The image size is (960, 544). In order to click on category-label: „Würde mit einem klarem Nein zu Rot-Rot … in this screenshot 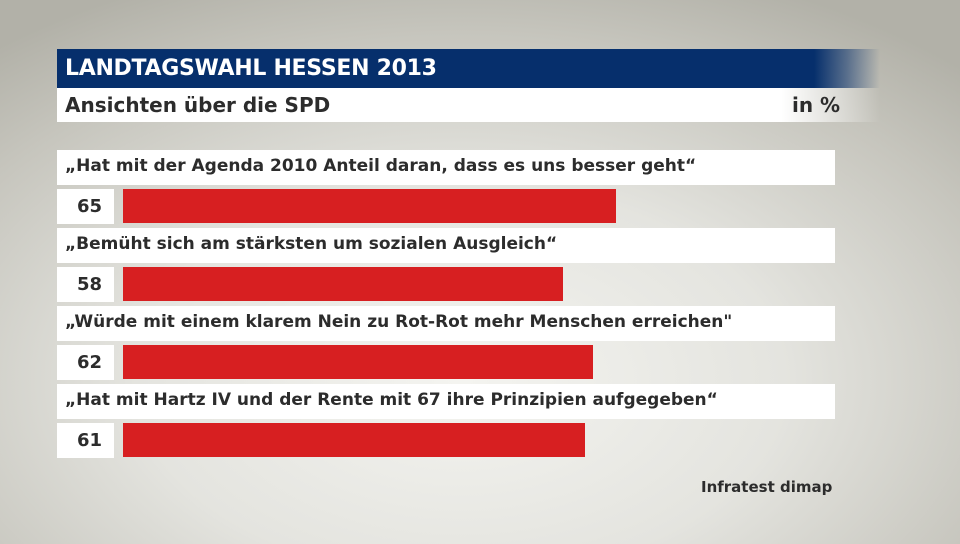, I will do `click(399, 322)`.